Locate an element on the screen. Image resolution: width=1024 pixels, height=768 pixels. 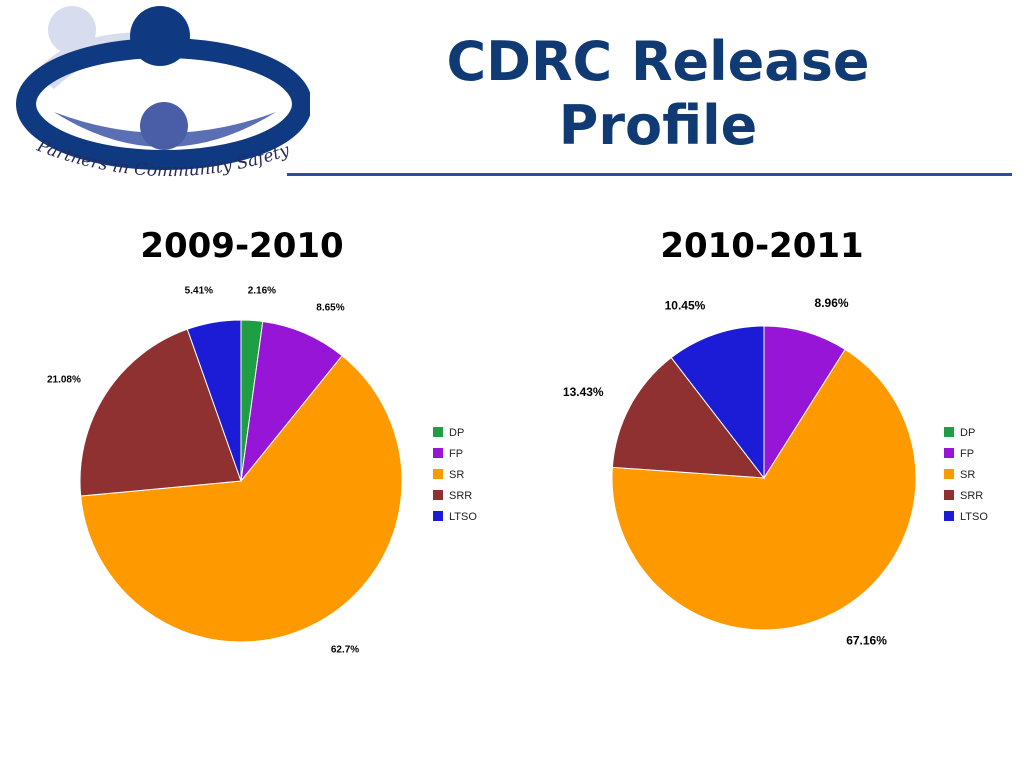
slice-label-ltso: 5.41% is located at coordinates (199, 291).